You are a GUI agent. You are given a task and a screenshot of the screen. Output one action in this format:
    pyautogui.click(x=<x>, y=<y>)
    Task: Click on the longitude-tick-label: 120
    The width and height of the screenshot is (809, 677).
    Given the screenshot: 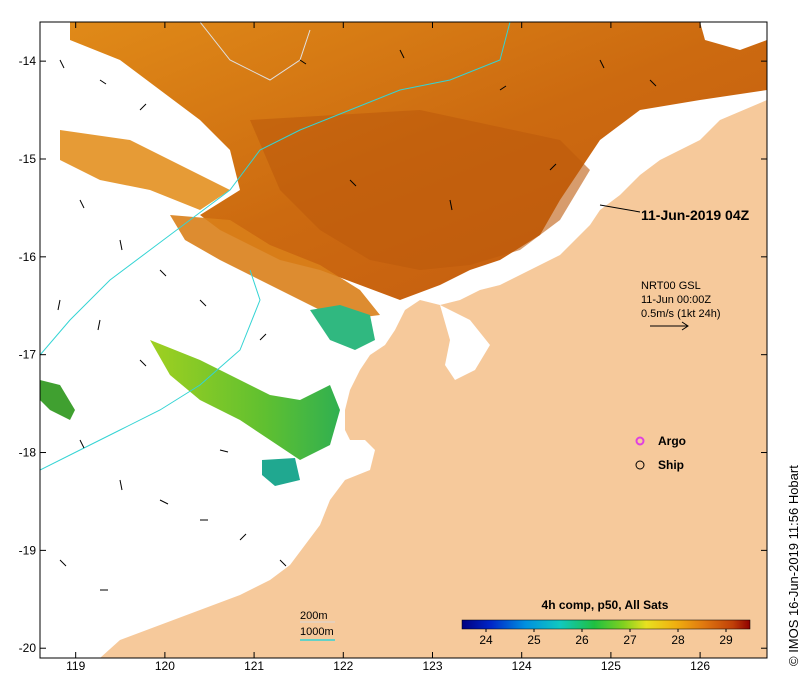 What is the action you would take?
    pyautogui.click(x=165, y=665)
    